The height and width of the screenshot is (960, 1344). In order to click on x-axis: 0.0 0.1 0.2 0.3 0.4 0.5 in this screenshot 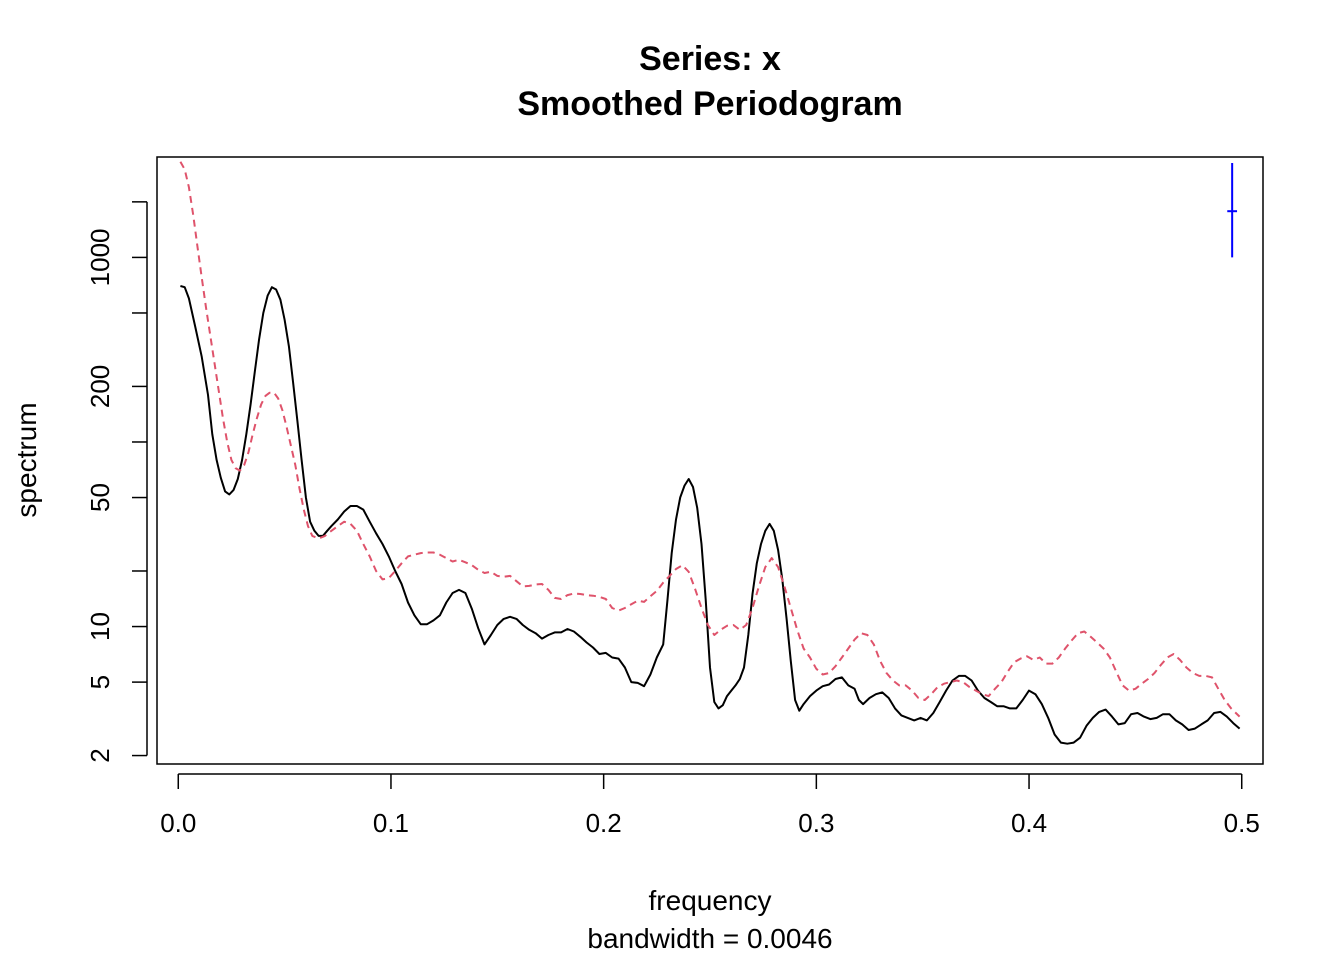, I will do `click(710, 805)`.